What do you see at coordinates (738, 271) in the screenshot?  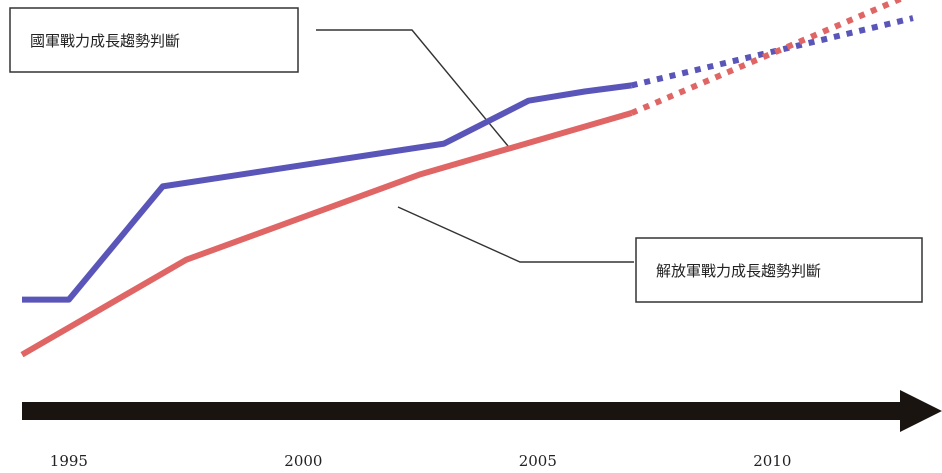 I see `callout-label-pla: 解放軍戰力成長趨勢判斷` at bounding box center [738, 271].